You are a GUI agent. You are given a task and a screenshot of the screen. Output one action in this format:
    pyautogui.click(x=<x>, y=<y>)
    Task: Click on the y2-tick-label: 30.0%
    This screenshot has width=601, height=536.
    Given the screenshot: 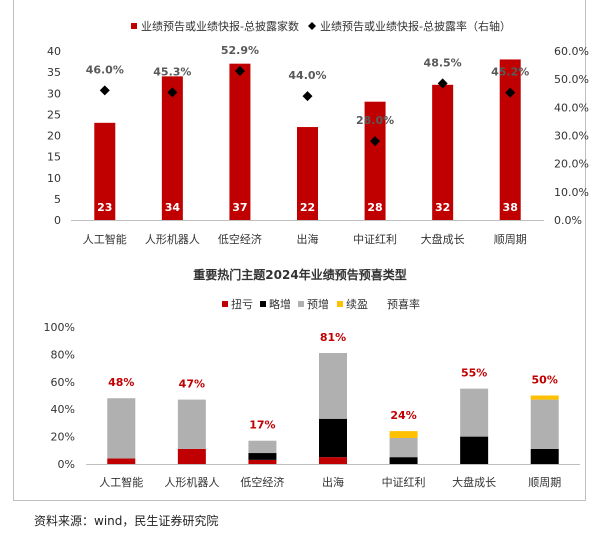 What is the action you would take?
    pyautogui.click(x=571, y=136)
    